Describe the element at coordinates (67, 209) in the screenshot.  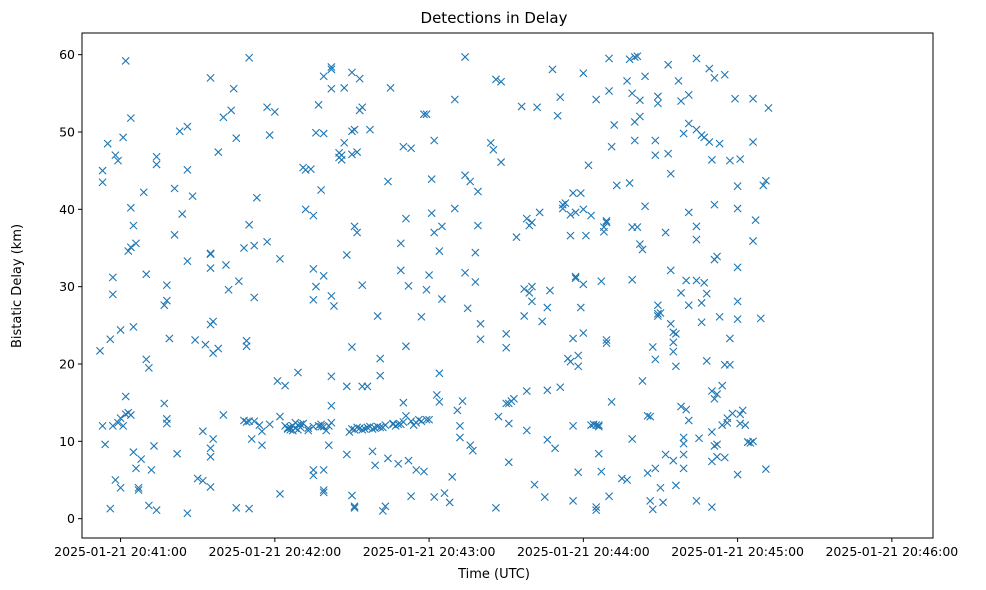
I see `y-tick-label: 40` at that location.